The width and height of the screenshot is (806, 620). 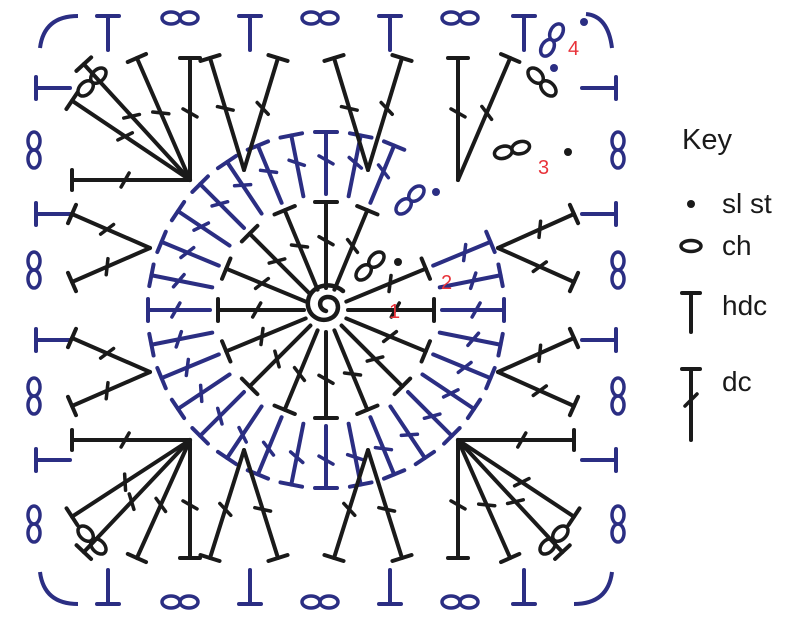 What do you see at coordinates (436, 192) in the screenshot?
I see `round-2-sl-st` at bounding box center [436, 192].